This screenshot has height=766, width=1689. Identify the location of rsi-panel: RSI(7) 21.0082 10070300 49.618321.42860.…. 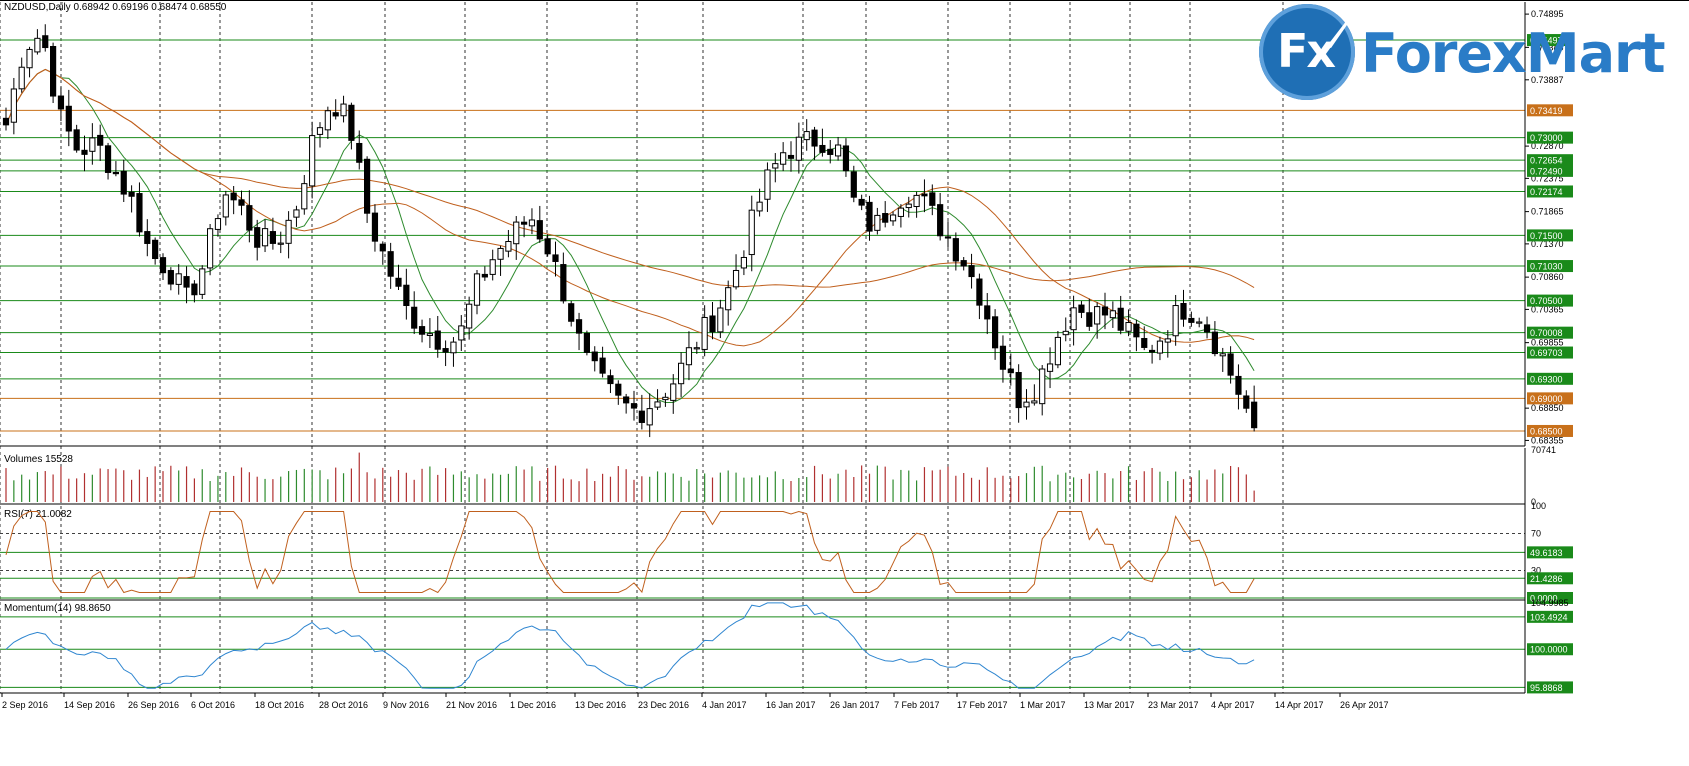
(786, 552).